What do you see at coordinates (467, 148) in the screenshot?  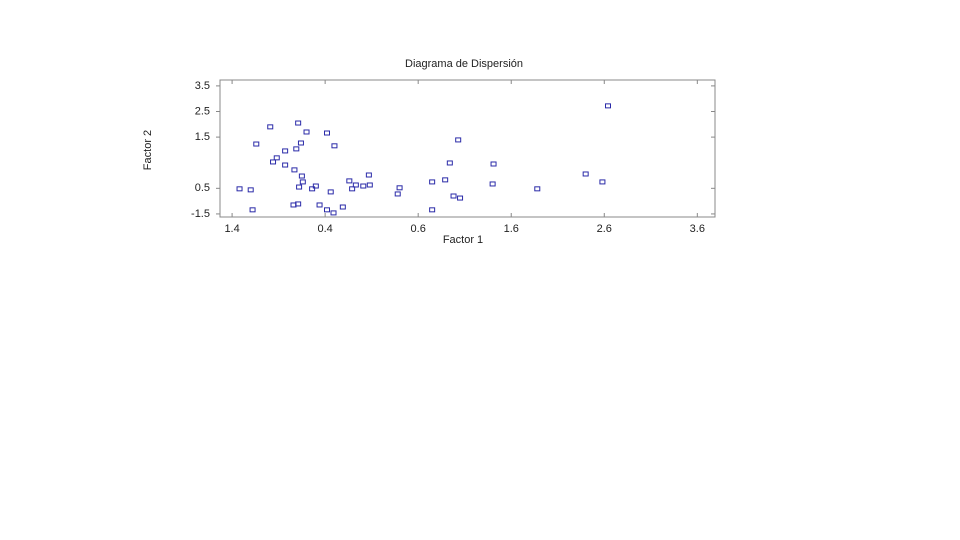 I see `plot-frame` at bounding box center [467, 148].